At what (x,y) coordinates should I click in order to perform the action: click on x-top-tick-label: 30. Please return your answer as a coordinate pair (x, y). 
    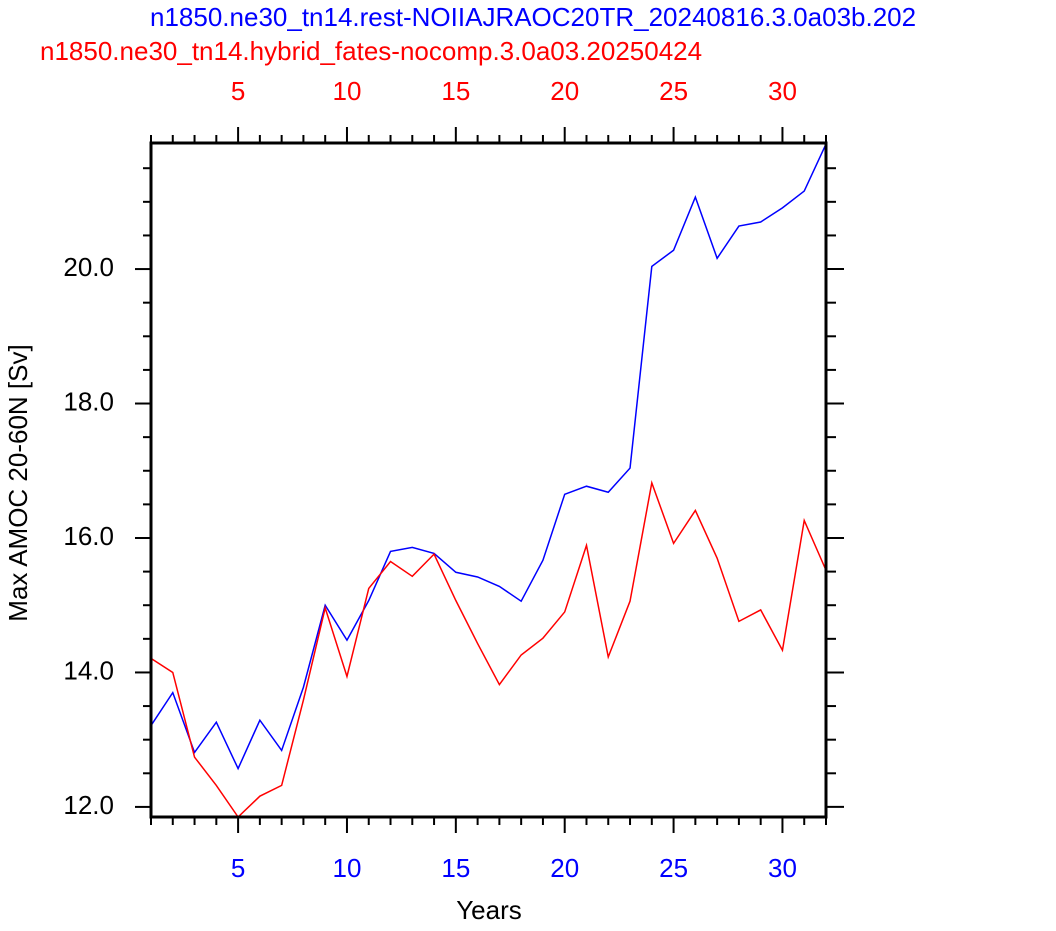
    Looking at the image, I should click on (782, 91).